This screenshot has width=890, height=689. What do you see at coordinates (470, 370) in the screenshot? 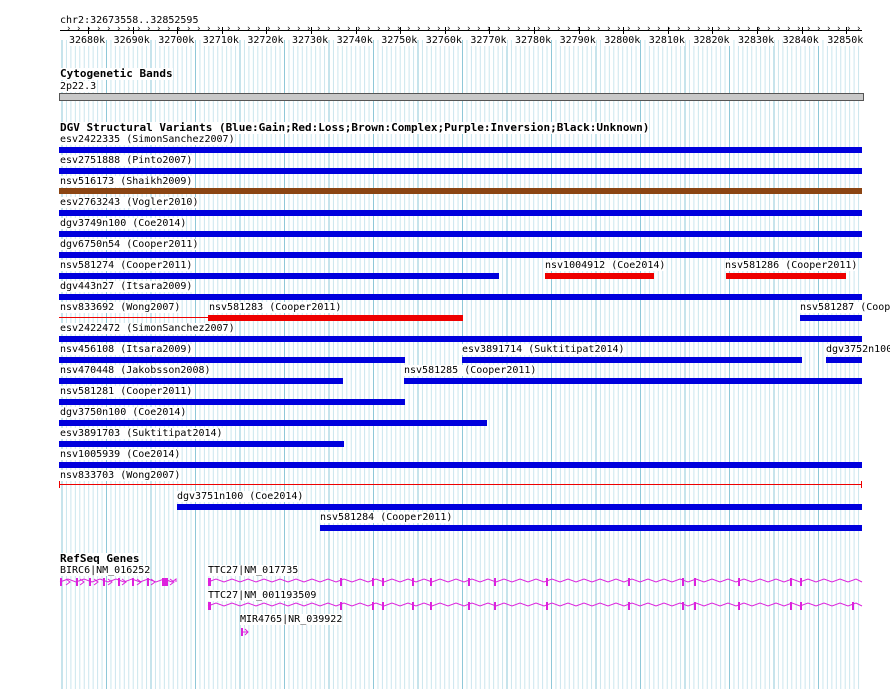
I see `variant-label: nsv581285 (Cooper2011)` at bounding box center [470, 370].